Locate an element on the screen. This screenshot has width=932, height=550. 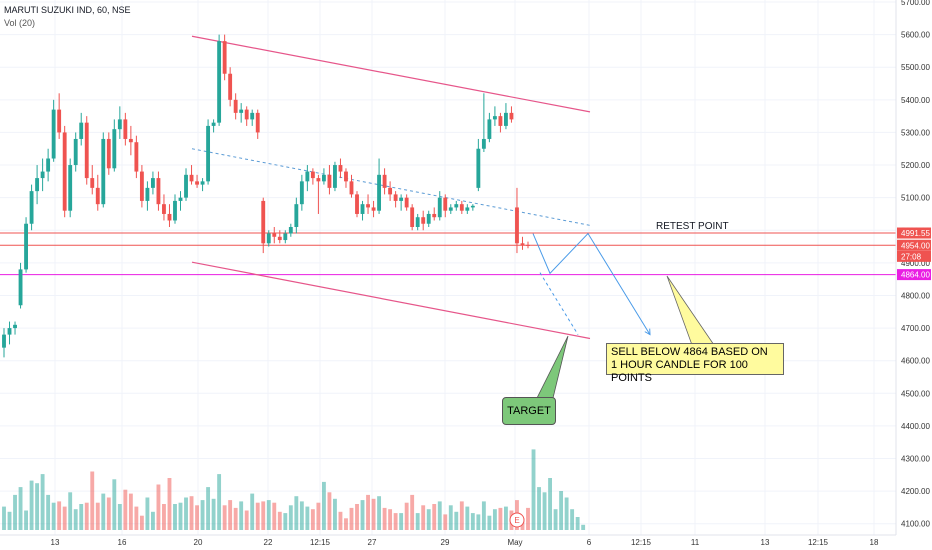
price-tag: 27:08 is located at coordinates (914, 256).